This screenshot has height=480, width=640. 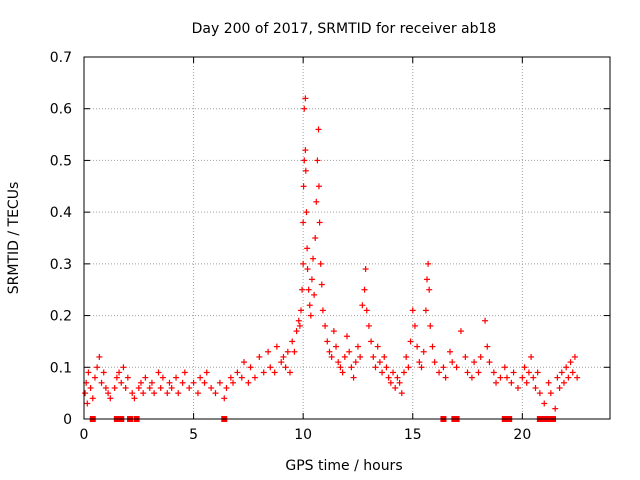 I want to click on y-tick-label: 0.4, so click(x=61, y=213).